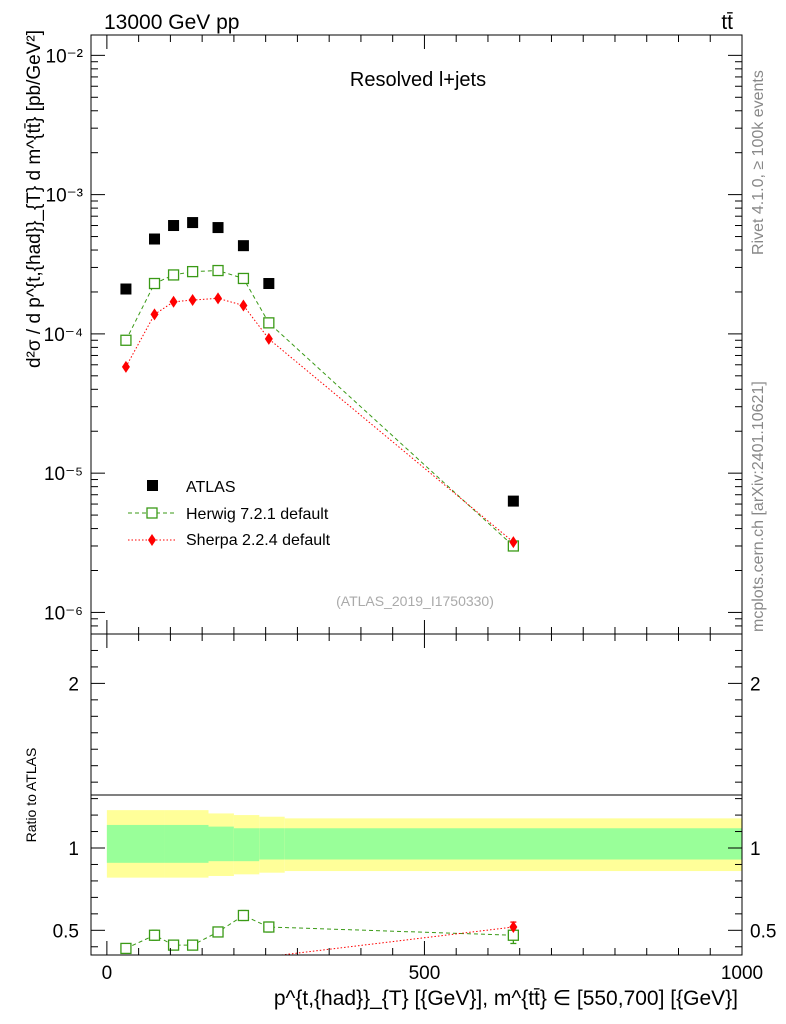  Describe the element at coordinates (152, 485) in the screenshot. I see `legend-atlas-marker` at that location.